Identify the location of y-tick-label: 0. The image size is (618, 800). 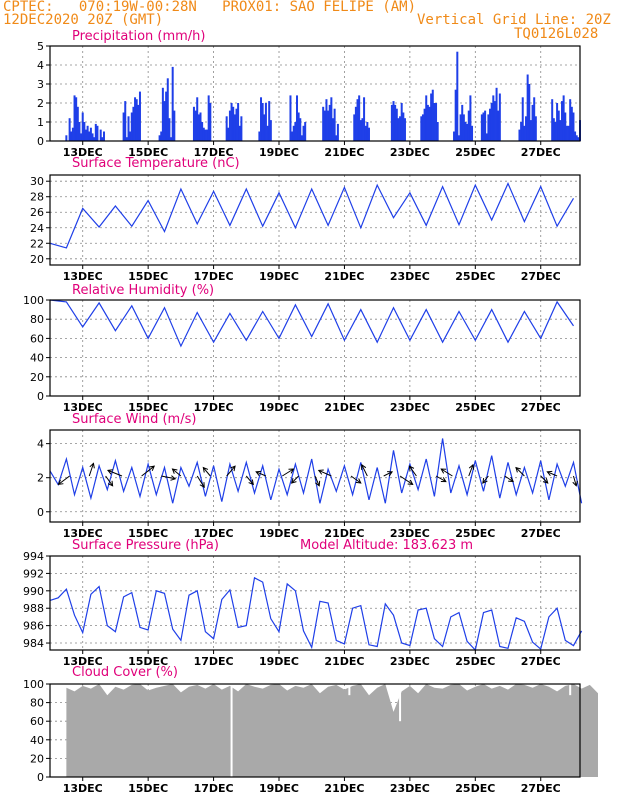
(40, 777).